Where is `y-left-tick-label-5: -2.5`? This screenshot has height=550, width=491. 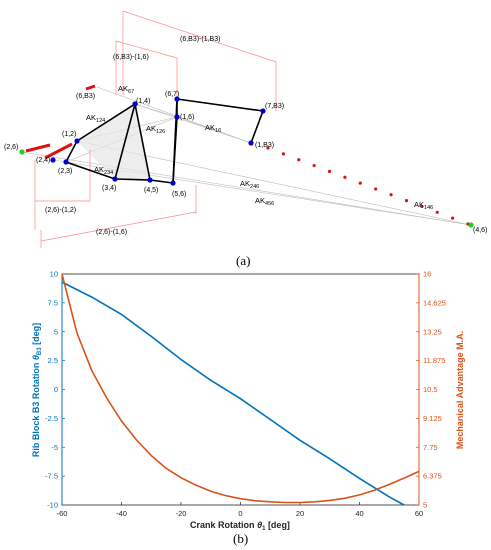 y-left-tick-label-5: -2.5 is located at coordinates (51, 418).